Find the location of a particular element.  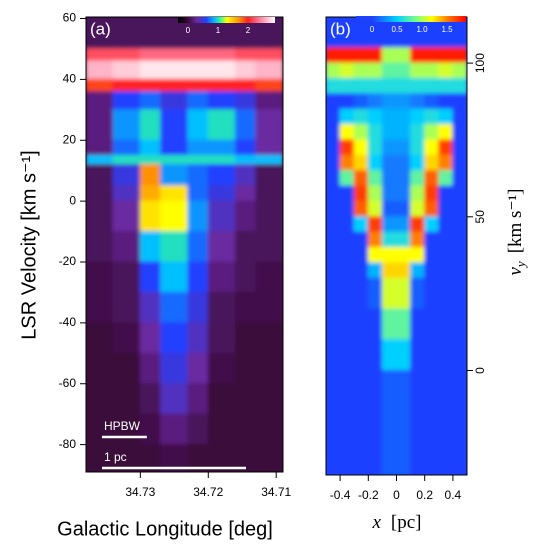

x-tick-label: 0.4 is located at coordinates (453, 495).